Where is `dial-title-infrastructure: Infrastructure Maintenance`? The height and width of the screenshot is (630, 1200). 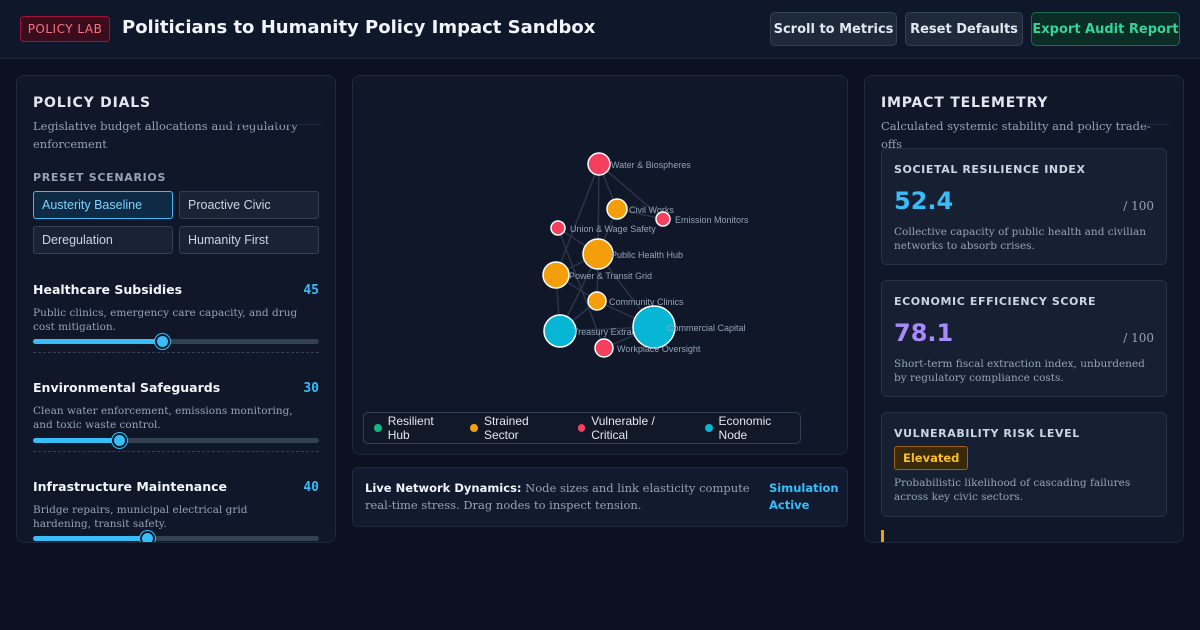
dial-title-infrastructure: Infrastructure Maintenance is located at coordinates (130, 486).